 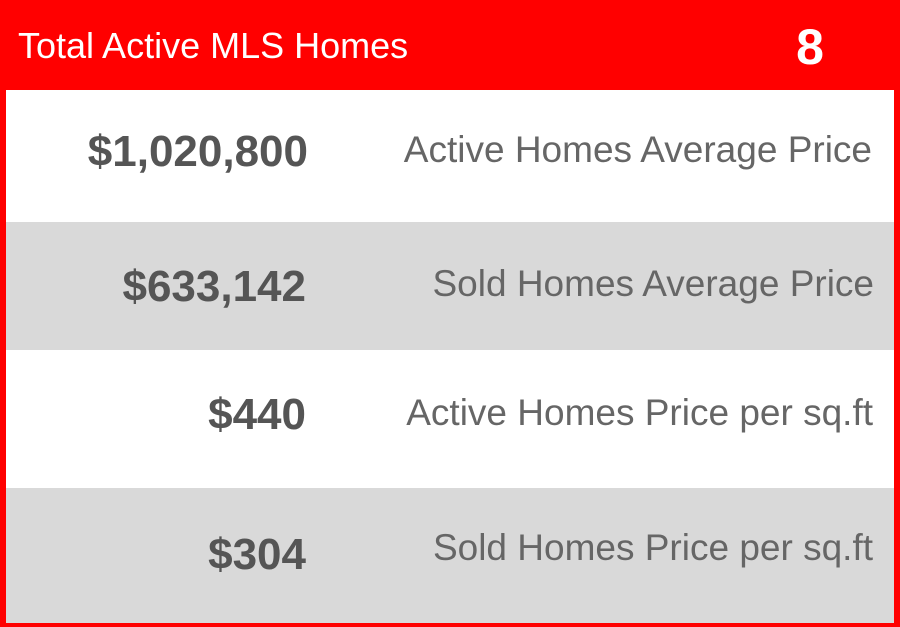 I want to click on header-title: Total Active MLS Homes, so click(x=213, y=45).